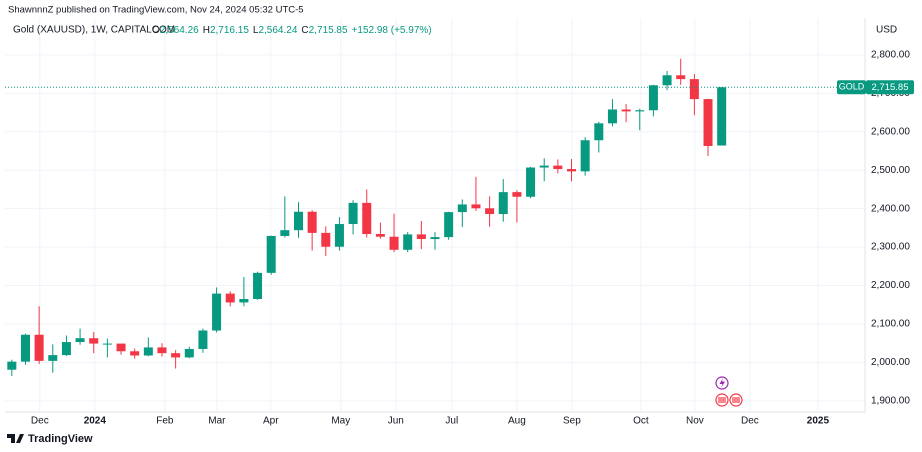 The image size is (922, 452). Describe the element at coordinates (94, 30) in the screenshot. I see `symbol-title: Gold (XAUUSD), 1W, CAPITALCOM` at that location.